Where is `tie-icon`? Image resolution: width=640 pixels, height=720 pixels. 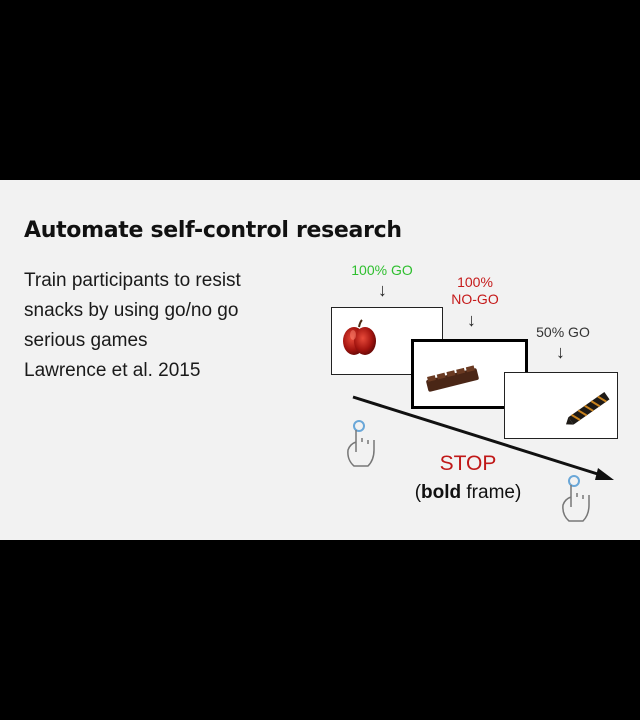
tie-icon is located at coordinates (587, 408).